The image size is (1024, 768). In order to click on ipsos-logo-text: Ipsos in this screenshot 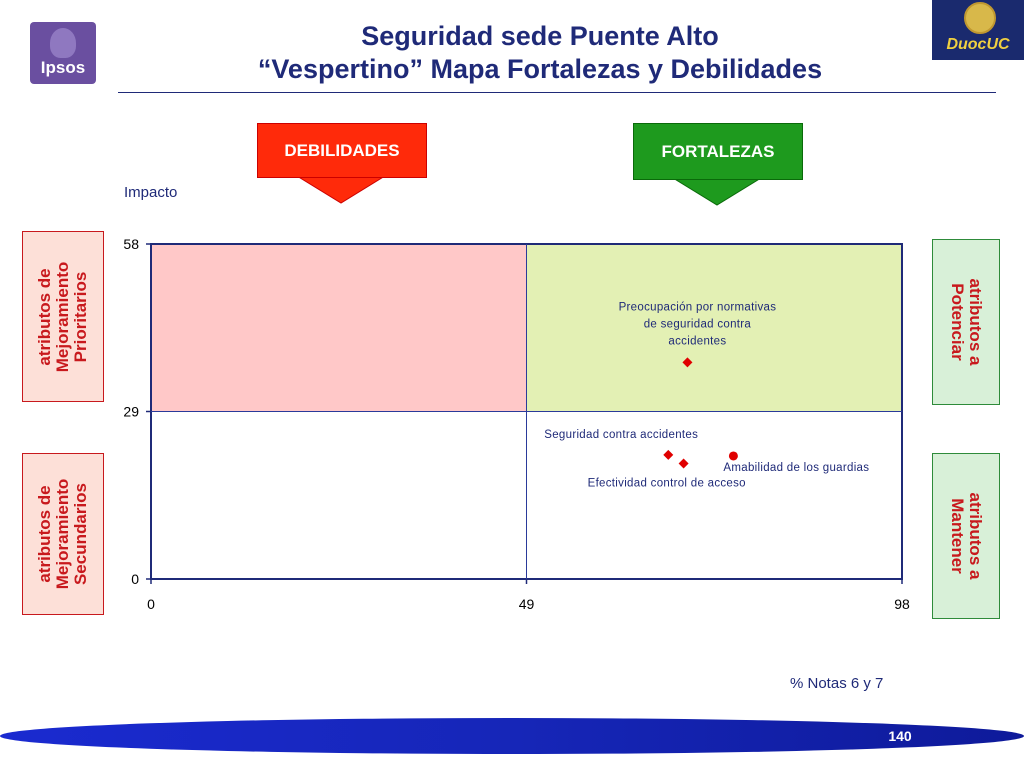, I will do `click(63, 67)`.